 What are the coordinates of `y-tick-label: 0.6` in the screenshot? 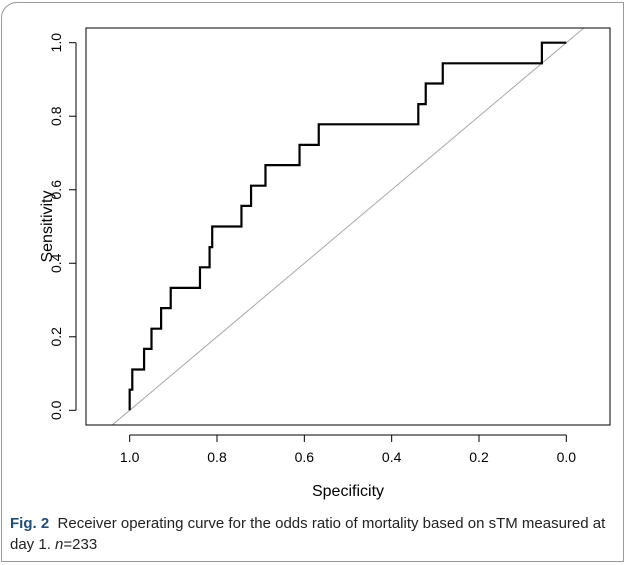 It's located at (56, 190).